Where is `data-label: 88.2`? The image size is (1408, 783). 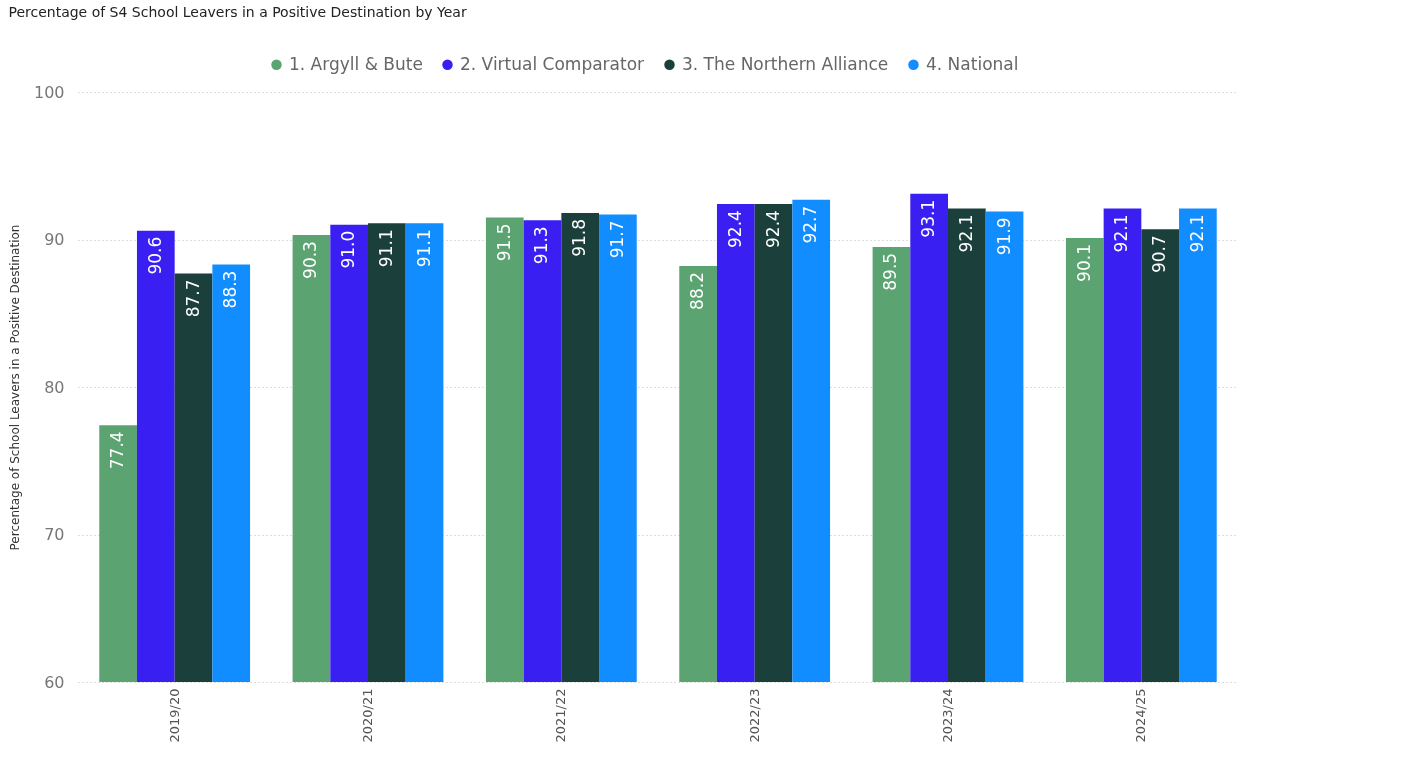
data-label: 88.2 is located at coordinates (697, 291).